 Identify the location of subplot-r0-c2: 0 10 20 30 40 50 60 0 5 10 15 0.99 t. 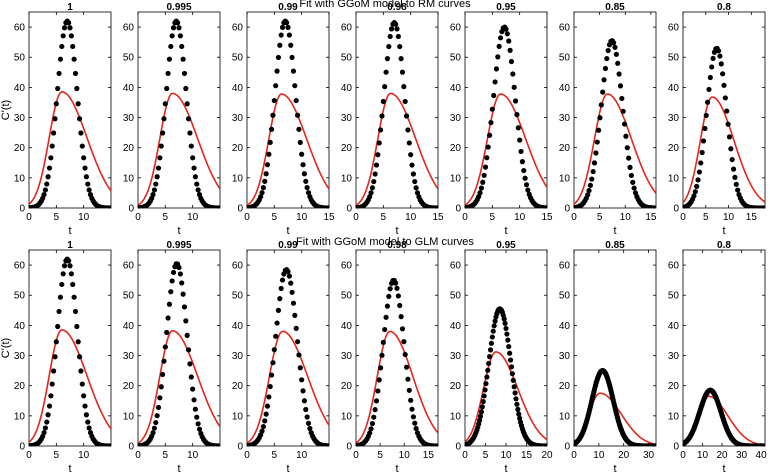
(283, 119).